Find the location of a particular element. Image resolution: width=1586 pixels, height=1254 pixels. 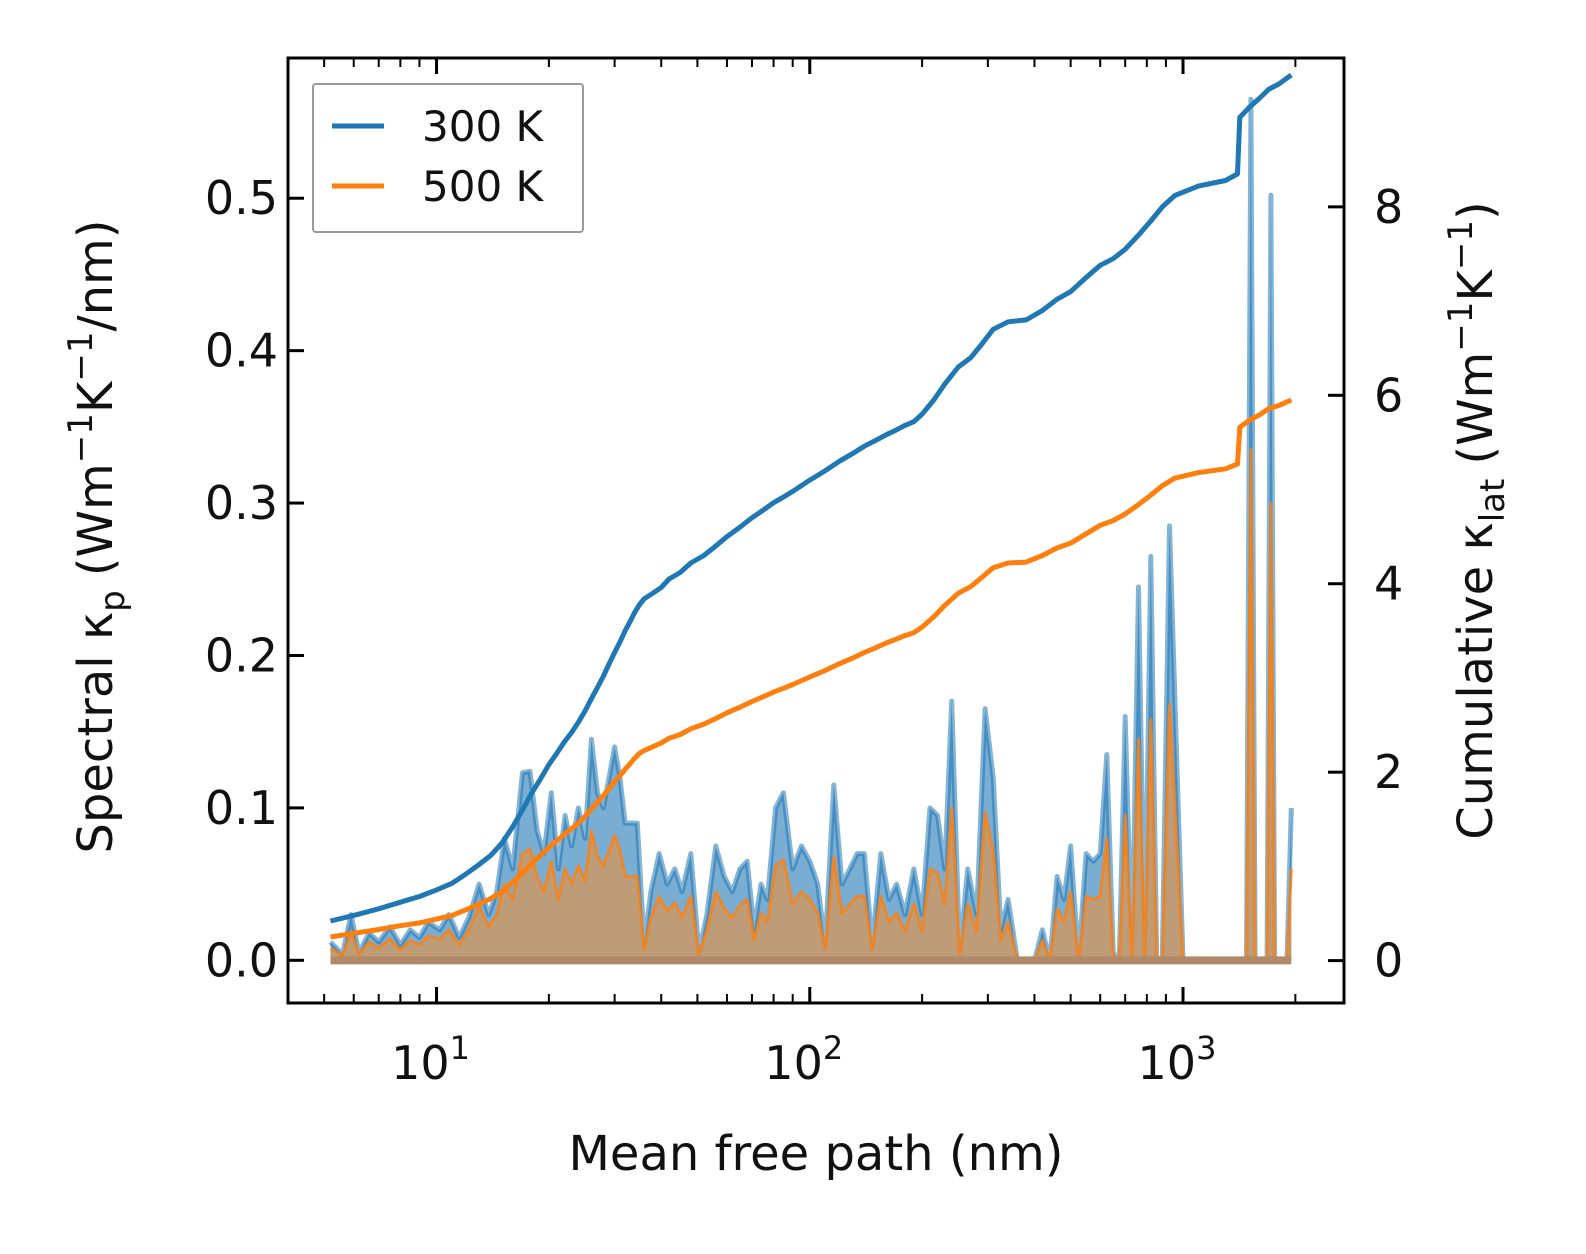

y-right-tick-label: 0 is located at coordinates (1388, 961).